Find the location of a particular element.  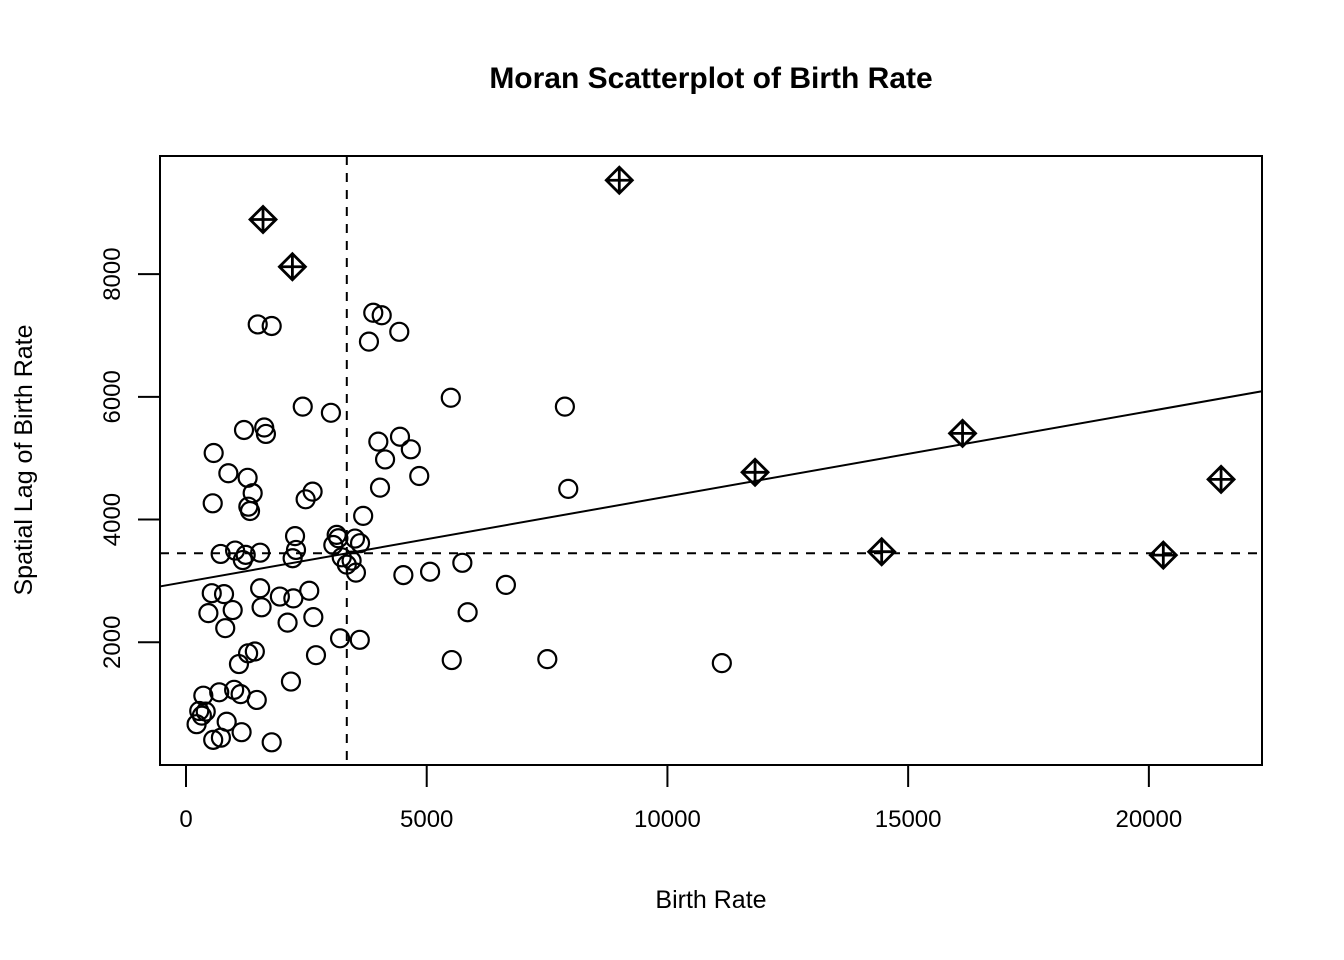

y-tick-label: 4000 is located at coordinates (112, 519).